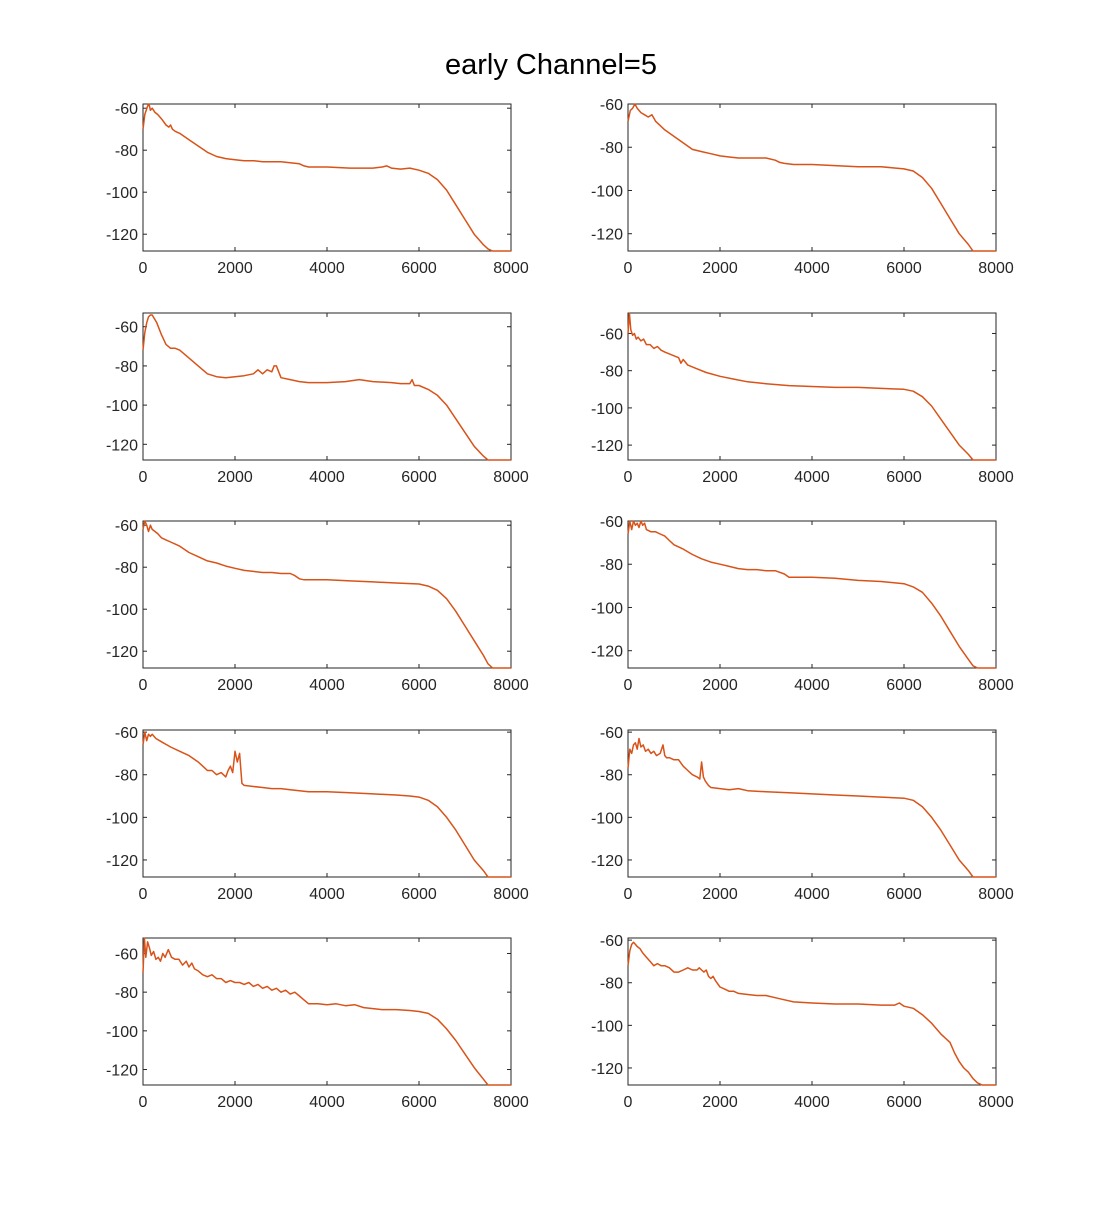 This screenshot has height=1220, width=1102. Describe the element at coordinates (802, 399) in the screenshot. I see `subplot-4: 0 2000 4000 6000 8000 -60 -80 -100 -120` at that location.